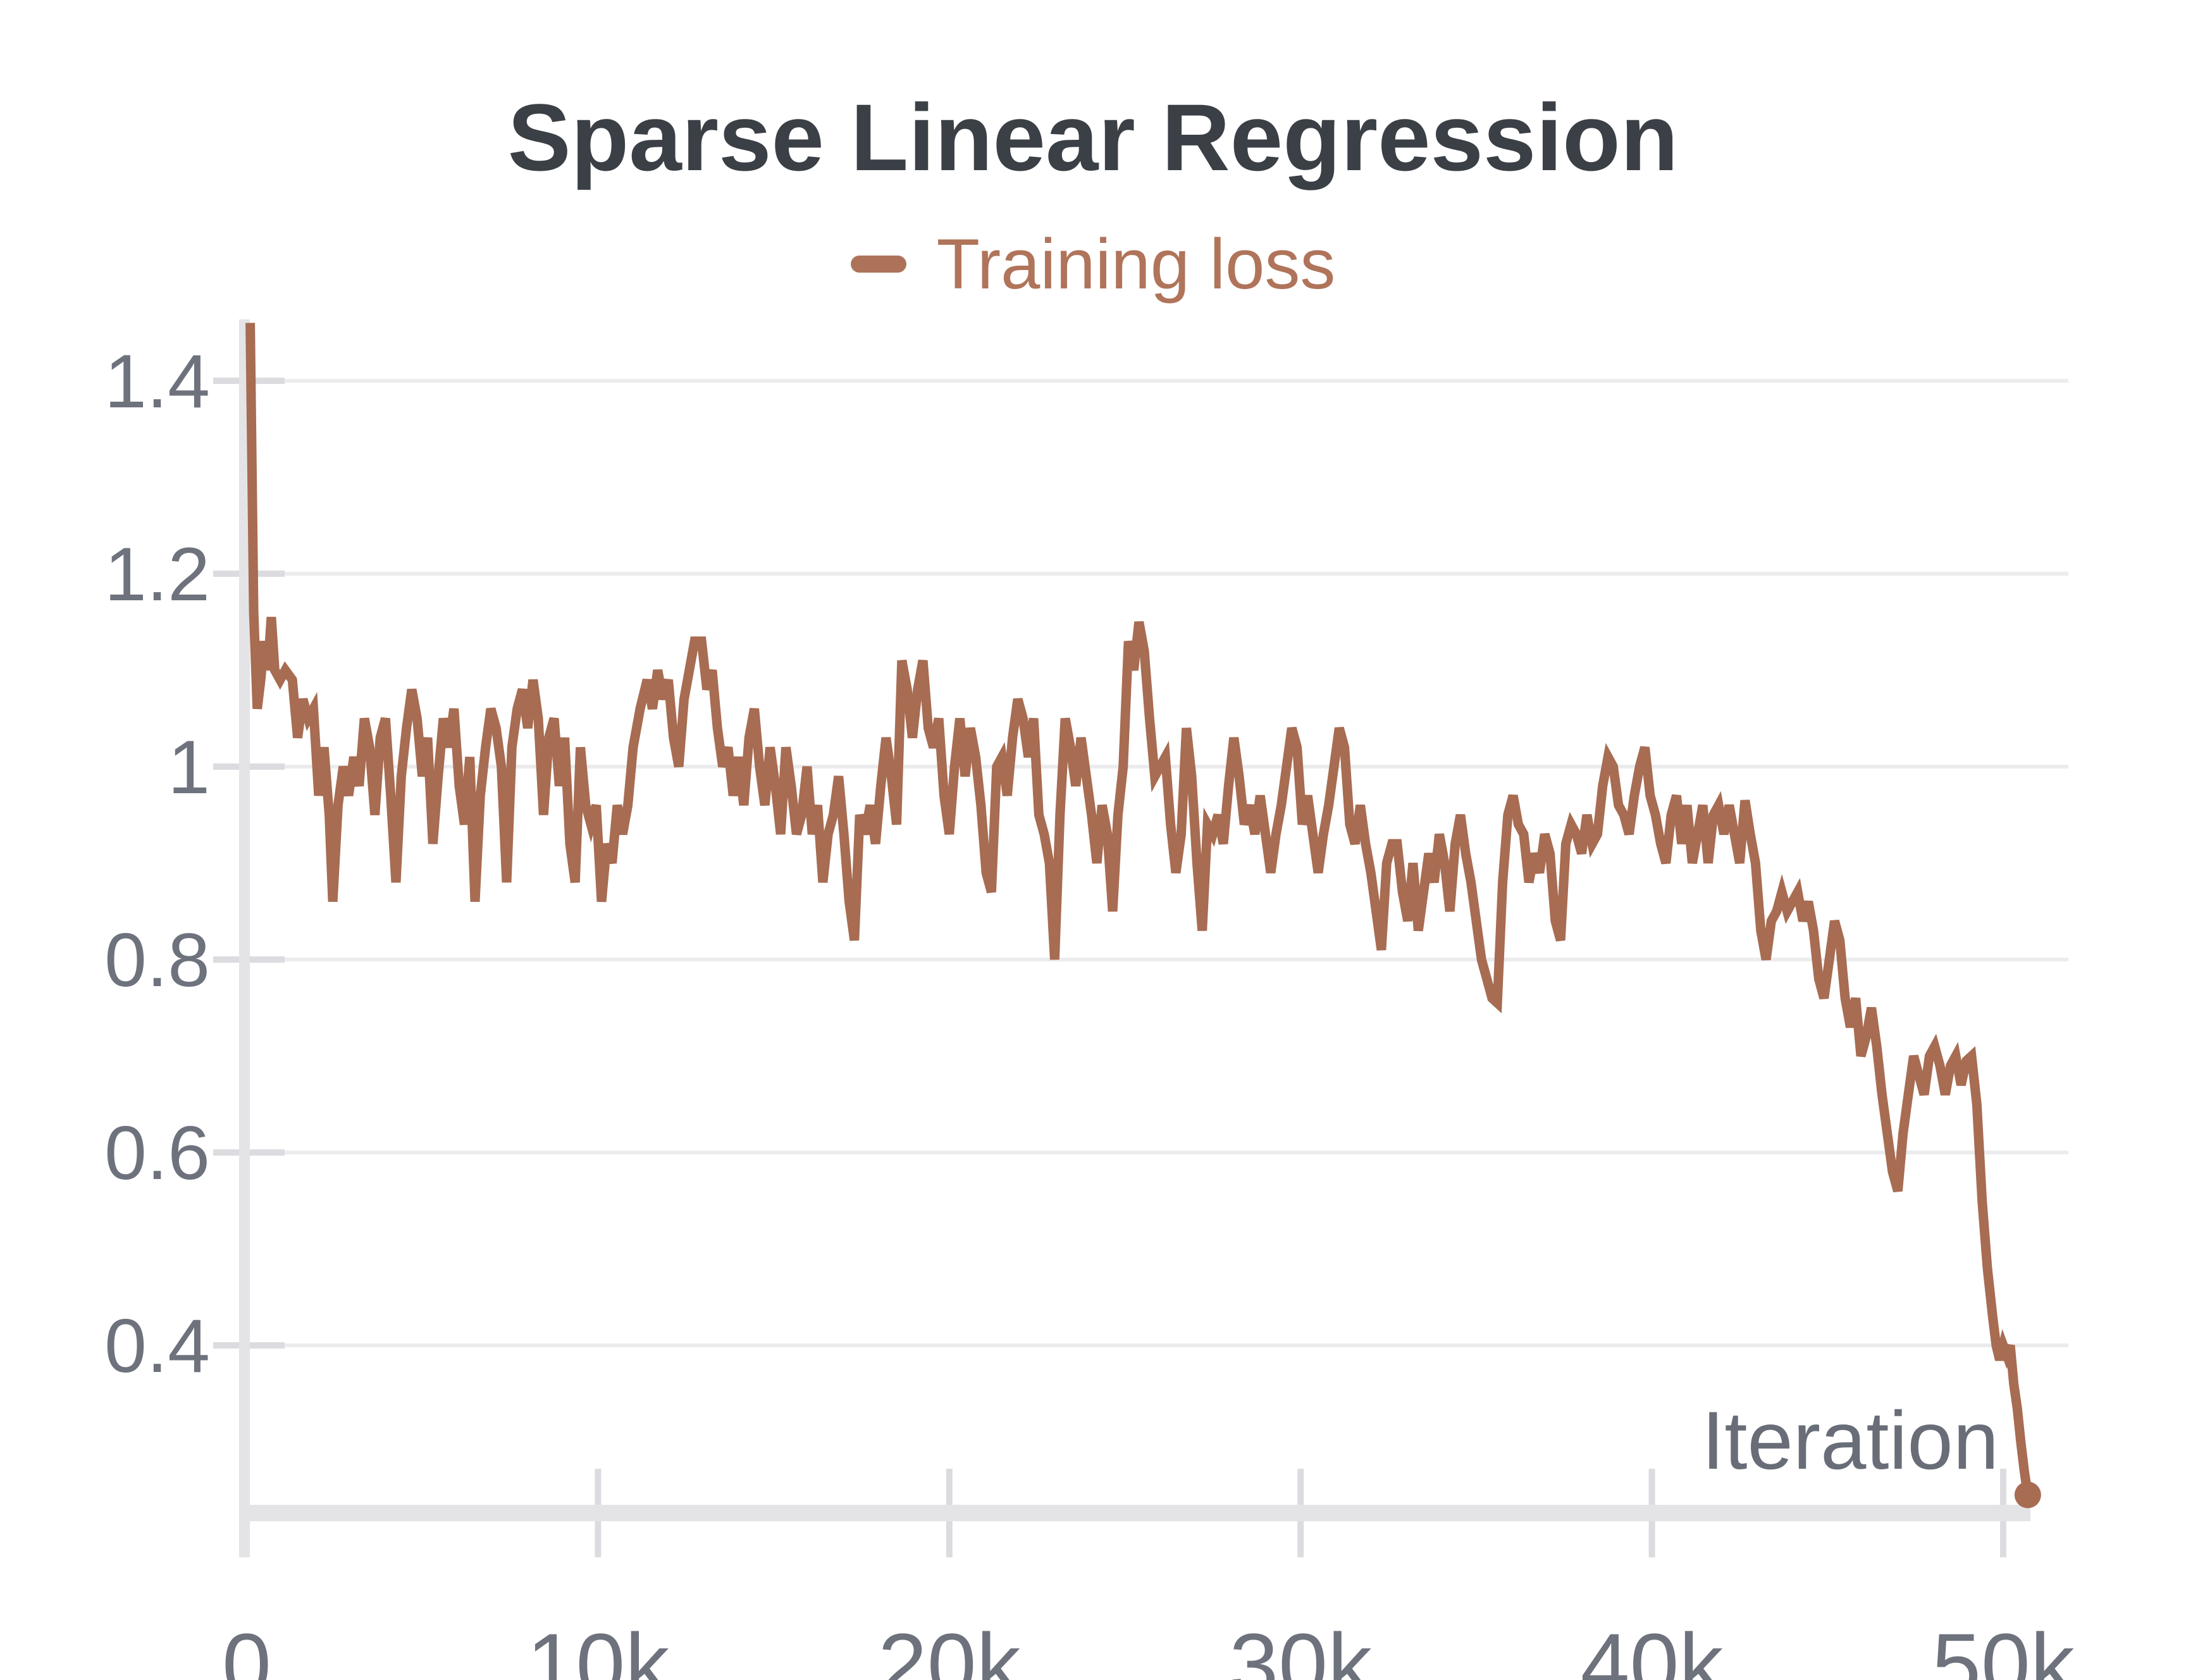 Image resolution: width=2186 pixels, height=1680 pixels. I want to click on x-tick-label: 20k, so click(950, 1647).